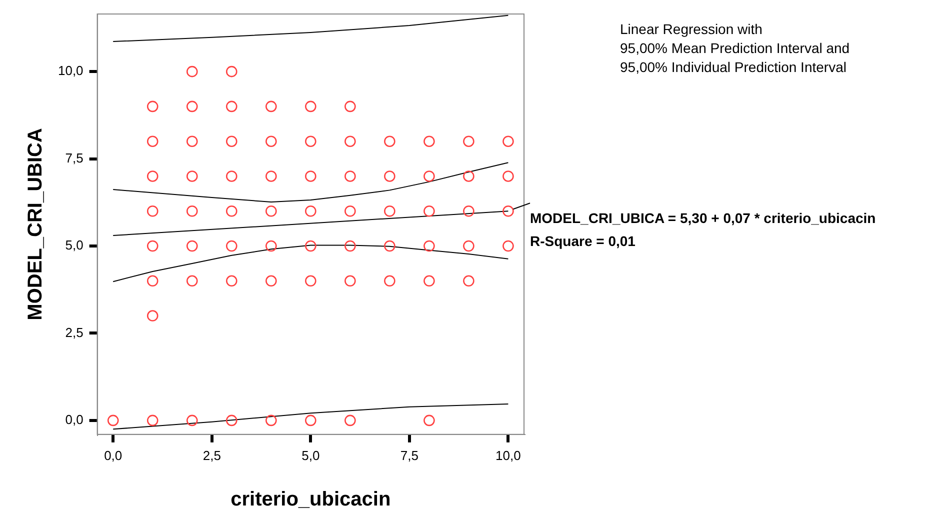  What do you see at coordinates (583, 240) in the screenshot?
I see `text: R-Square = 0,01` at bounding box center [583, 240].